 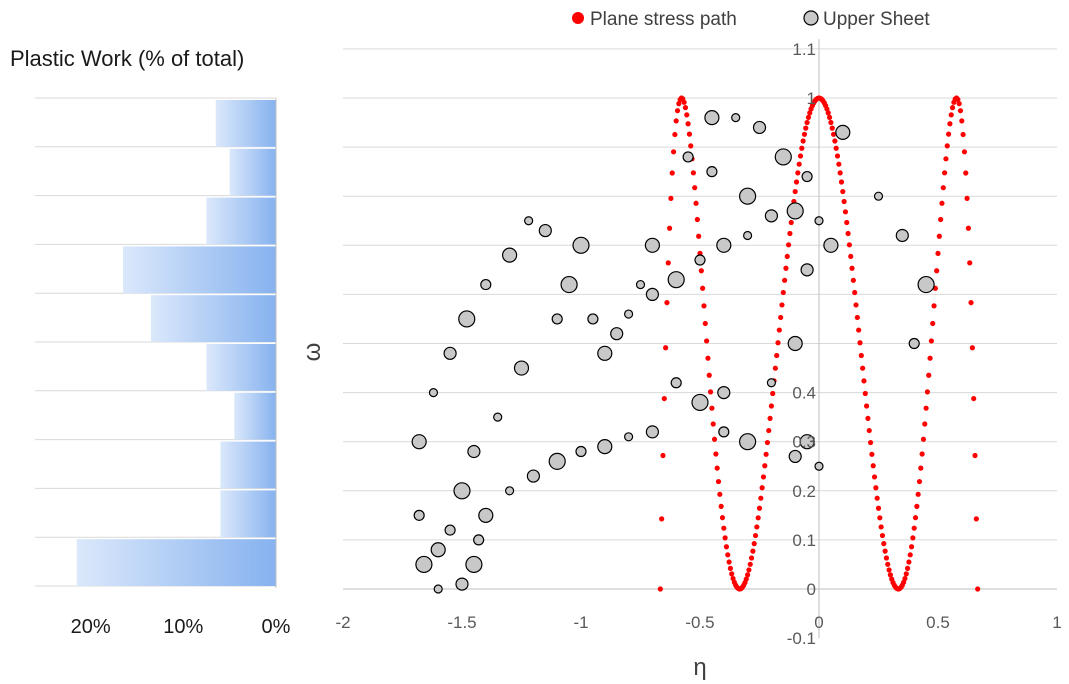 I want to click on legend-marker-plane-stress, so click(x=578, y=18).